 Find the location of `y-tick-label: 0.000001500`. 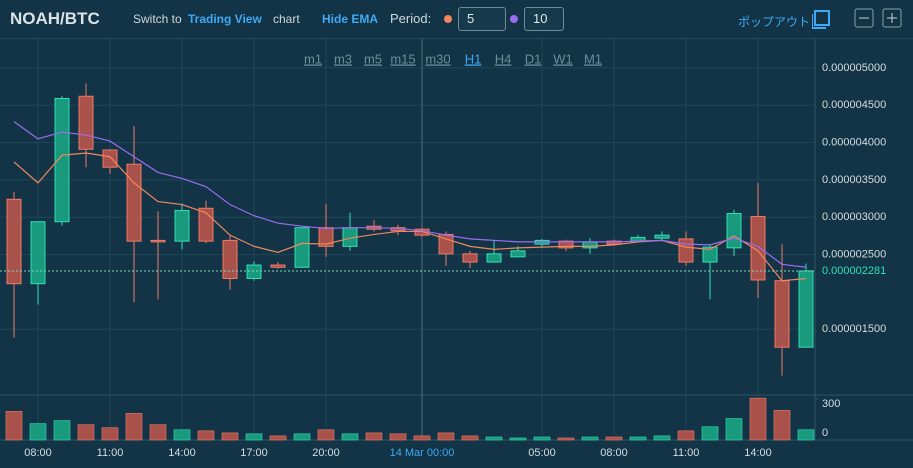

y-tick-label: 0.000001500 is located at coordinates (854, 329).